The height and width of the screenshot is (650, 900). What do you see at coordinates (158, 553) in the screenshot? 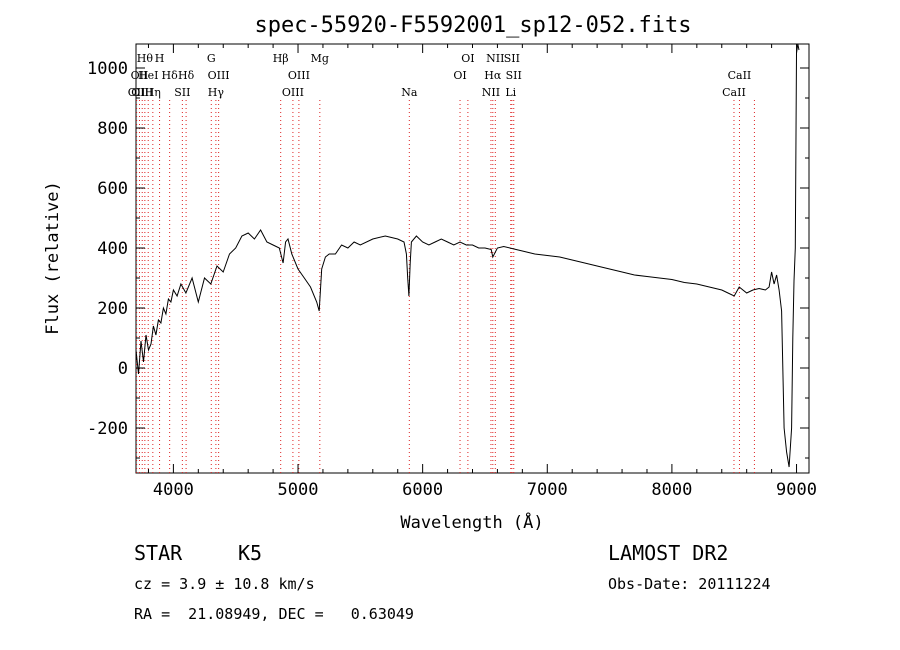
I see `object-type: STAR` at bounding box center [158, 553].